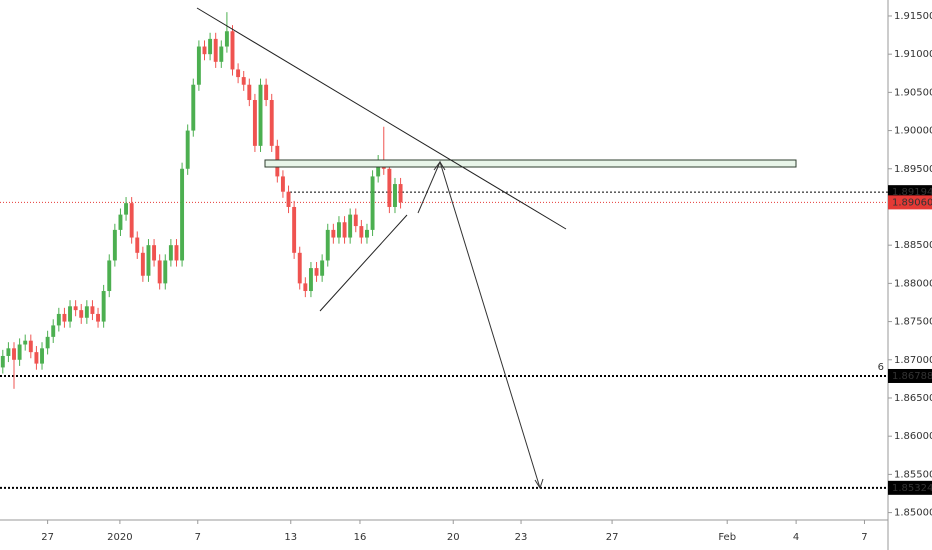 The width and height of the screenshot is (932, 550). I want to click on y-tick-label: 1.89500, so click(913, 169).